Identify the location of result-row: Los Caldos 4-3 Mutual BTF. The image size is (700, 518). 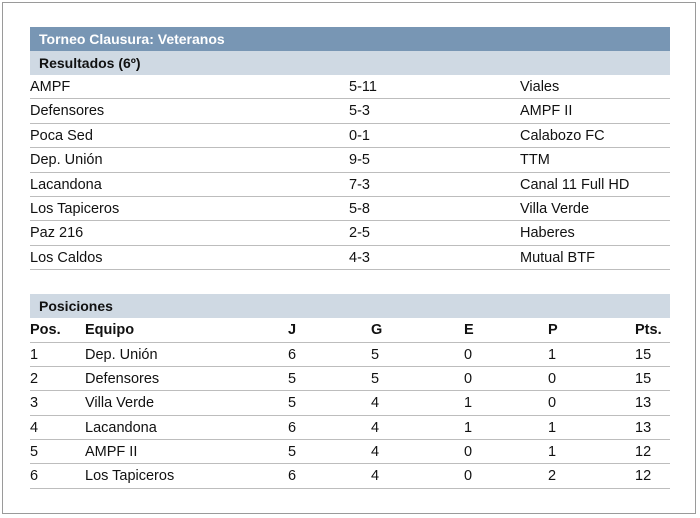
(350, 258).